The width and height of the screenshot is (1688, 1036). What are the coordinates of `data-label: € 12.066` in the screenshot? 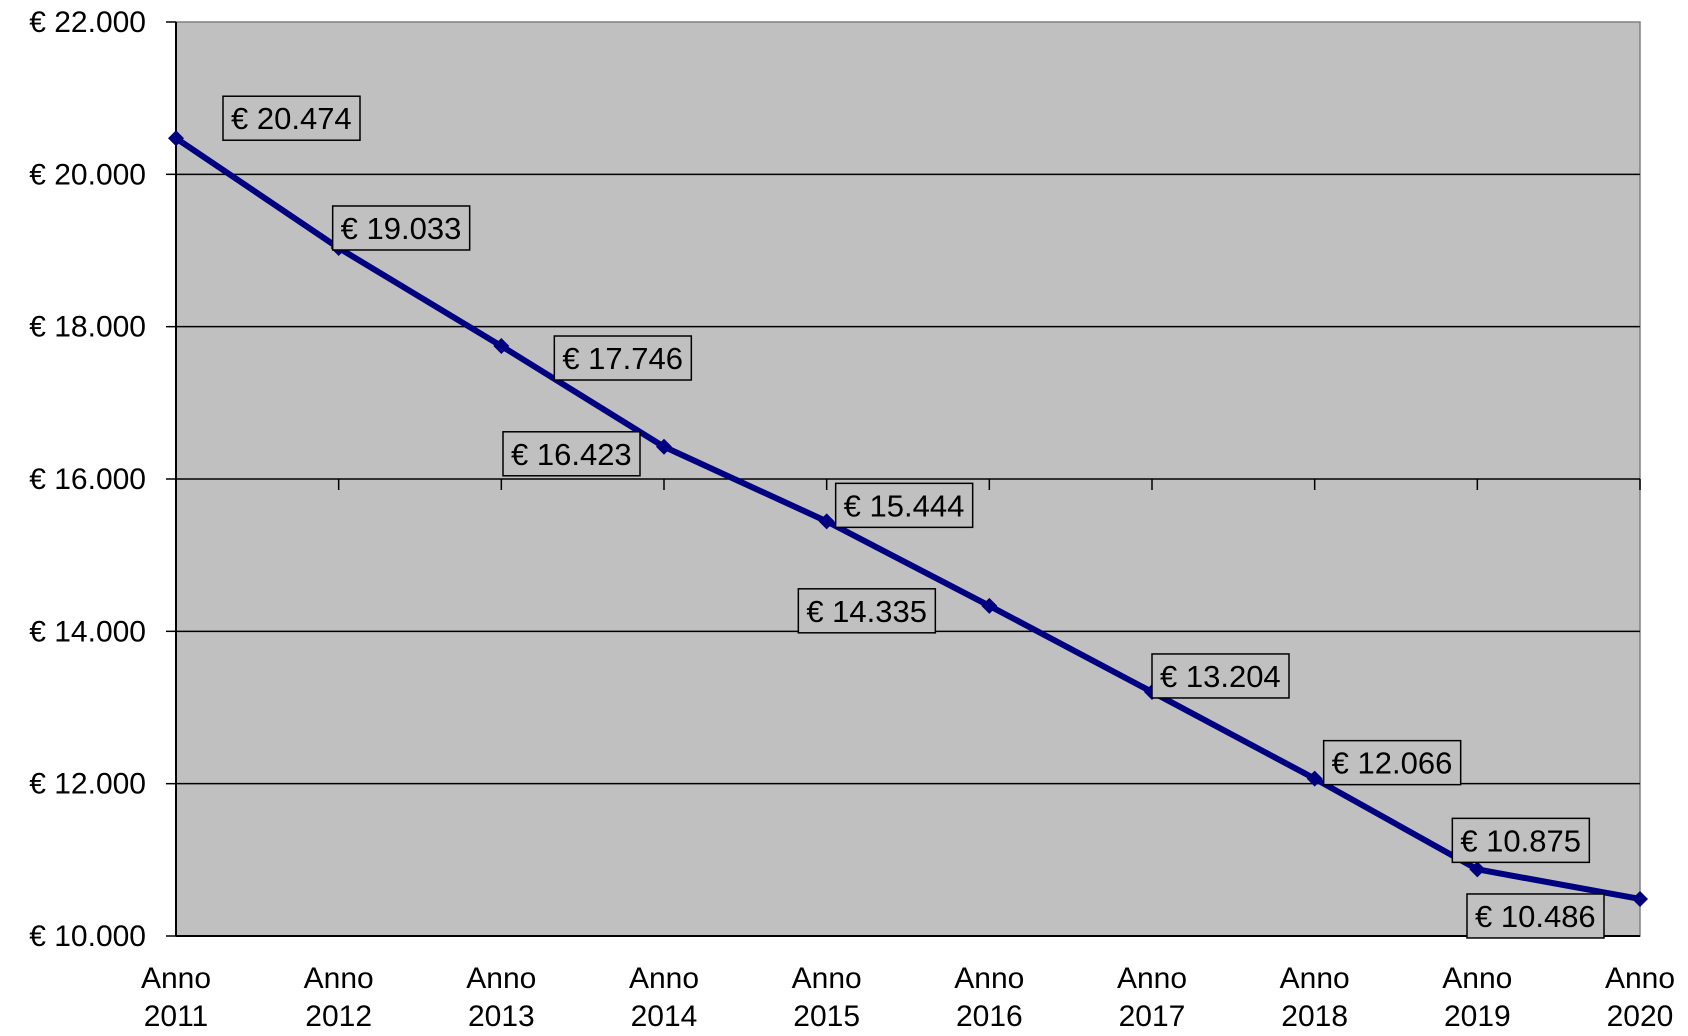 It's located at (1392, 762).